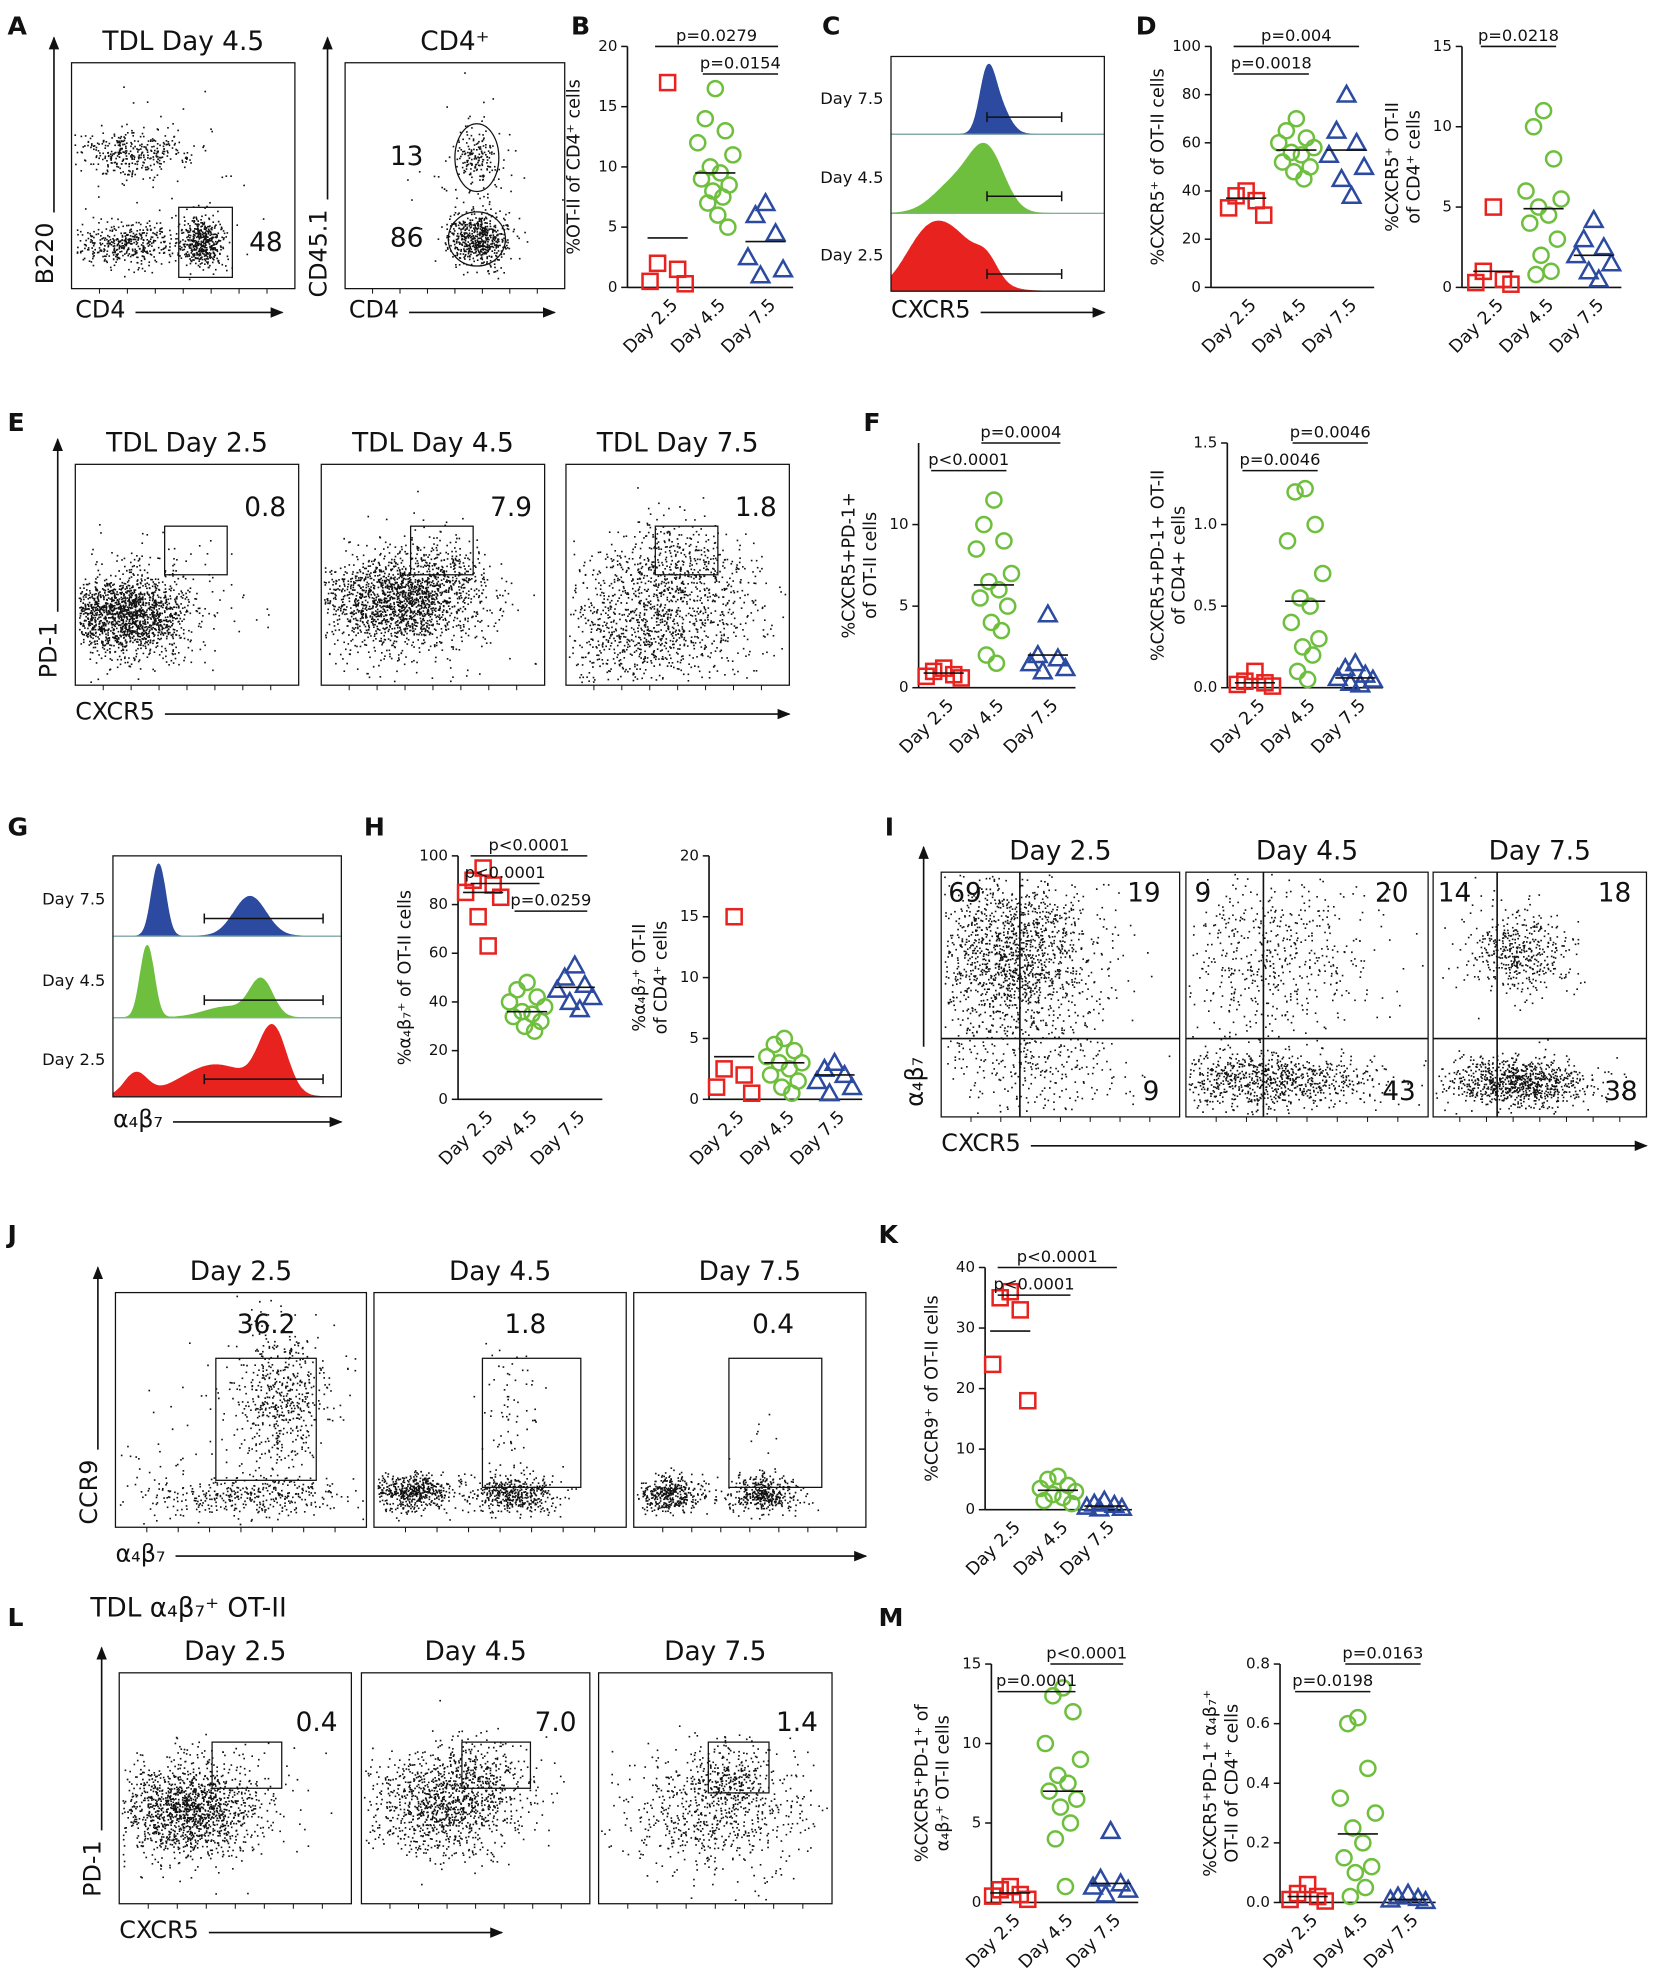  Describe the element at coordinates (977, 1823) in the screenshot. I see `y-tick-label: 5` at that location.